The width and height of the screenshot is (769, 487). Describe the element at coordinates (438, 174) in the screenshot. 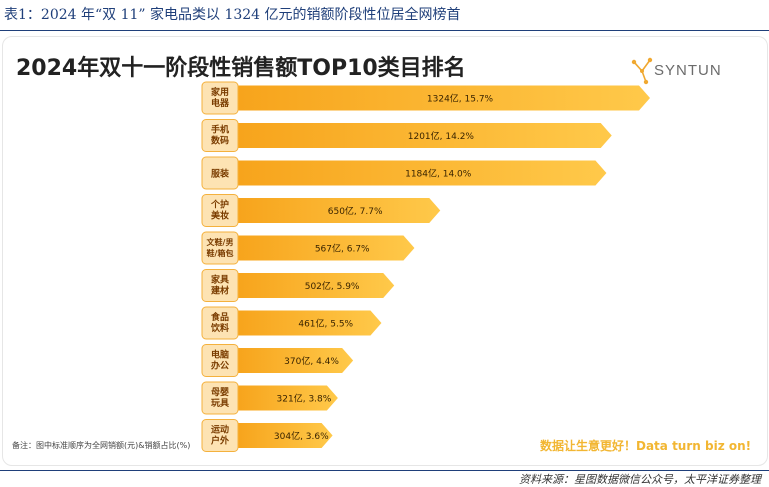

I see `value-label-2: 1184亿, 14.0%` at that location.